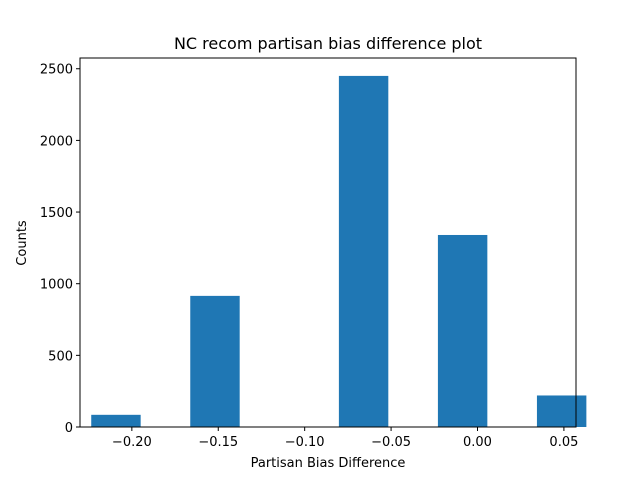  I want to click on y-tick-label: 1000, so click(56, 285).